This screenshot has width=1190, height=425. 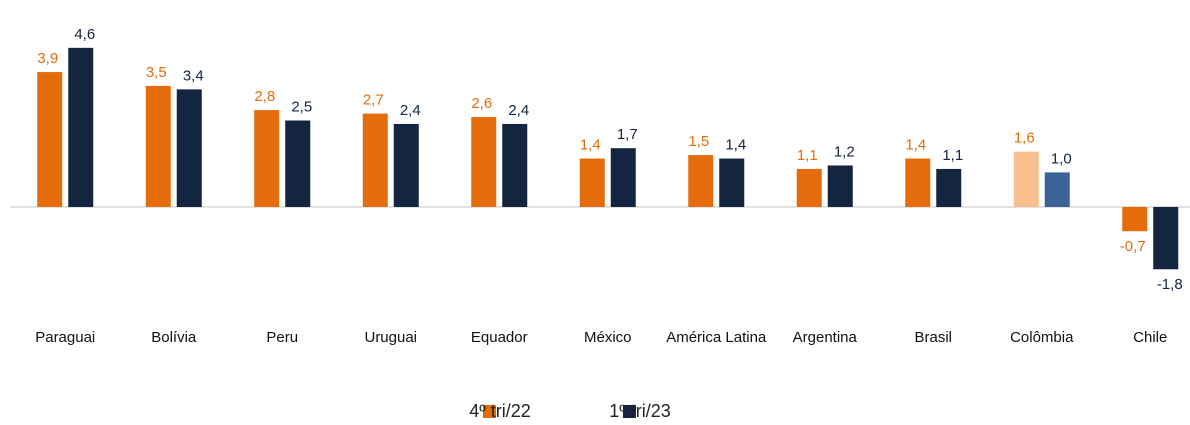 What do you see at coordinates (824, 337) in the screenshot?
I see `x-tick-label: Argentina` at bounding box center [824, 337].